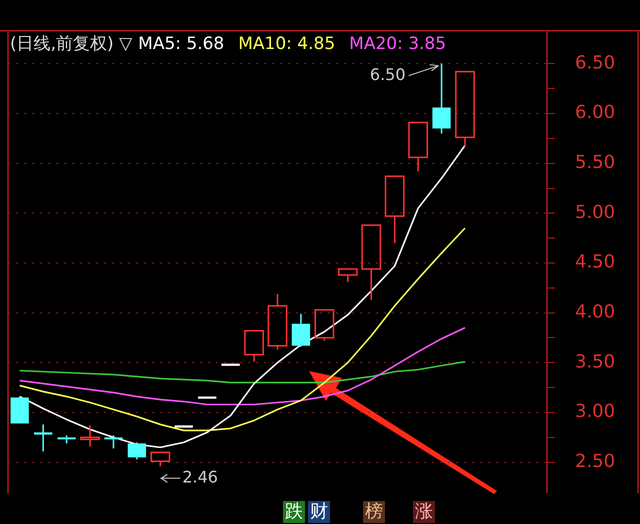 Image resolution: width=640 pixels, height=524 pixels. What do you see at coordinates (388, 74) in the screenshot?
I see `annotation: 6.50` at bounding box center [388, 74].